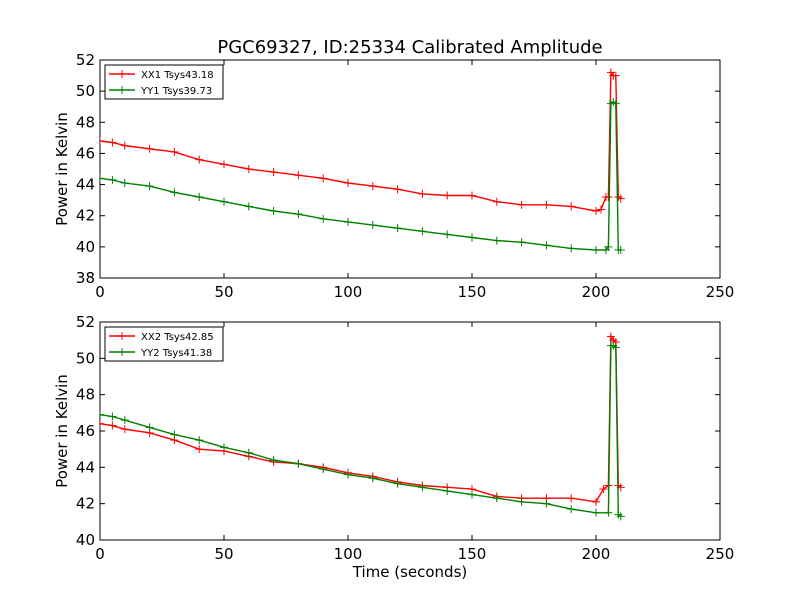 The height and width of the screenshot is (600, 800). What do you see at coordinates (176, 91) in the screenshot?
I see `legend-label: YY1 Tsys39.73` at bounding box center [176, 91].